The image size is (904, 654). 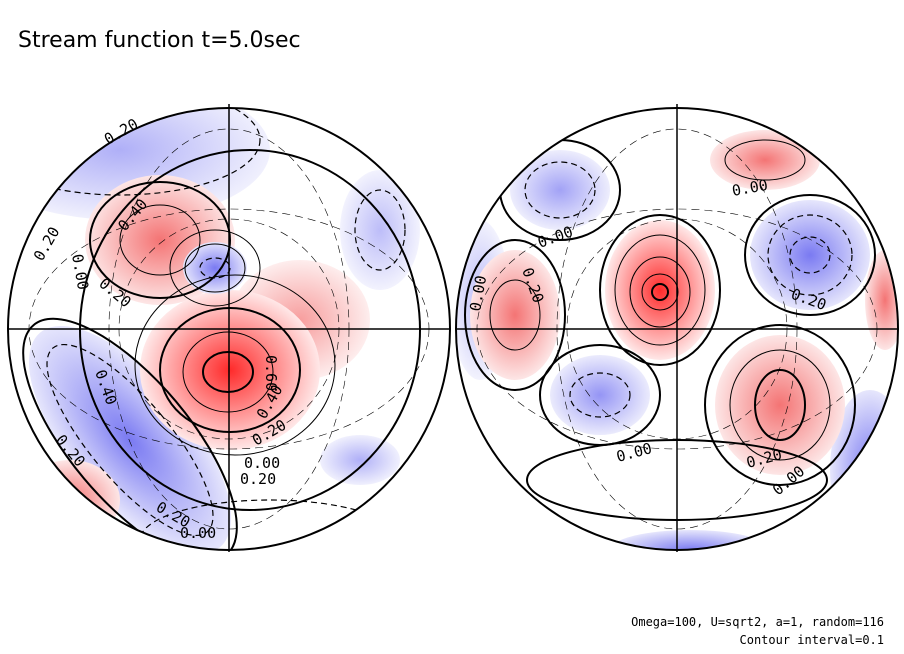 What do you see at coordinates (812, 640) in the screenshot?
I see `footnote: Contour interval=0.1` at bounding box center [812, 640].